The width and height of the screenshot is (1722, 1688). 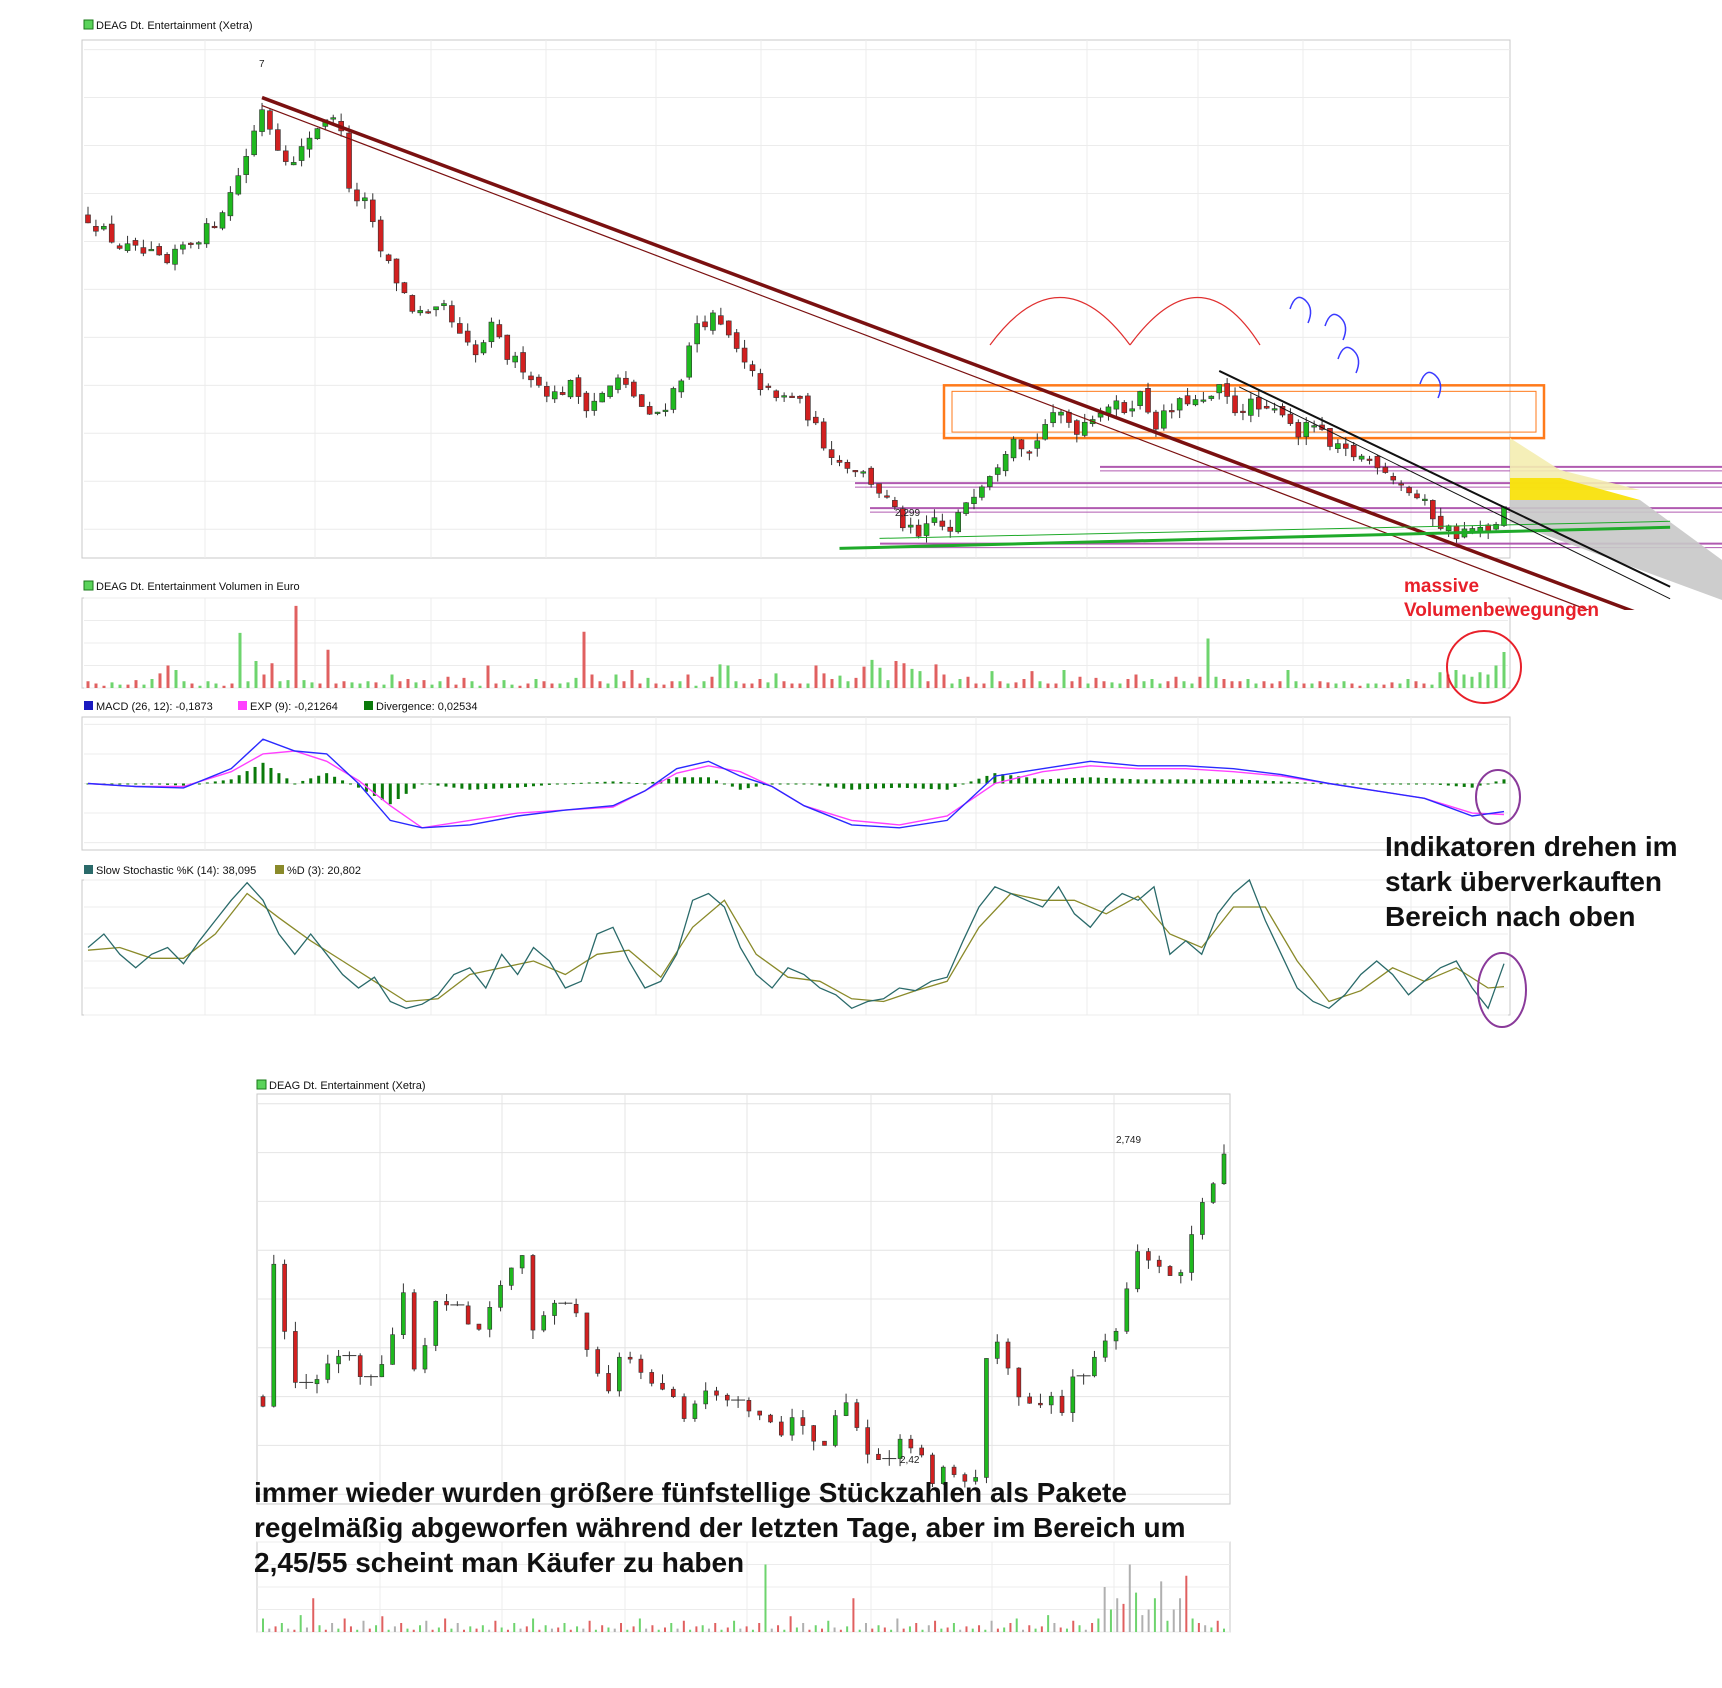 What do you see at coordinates (1195, 321) in the screenshot?
I see `rounding-top-arc` at bounding box center [1195, 321].